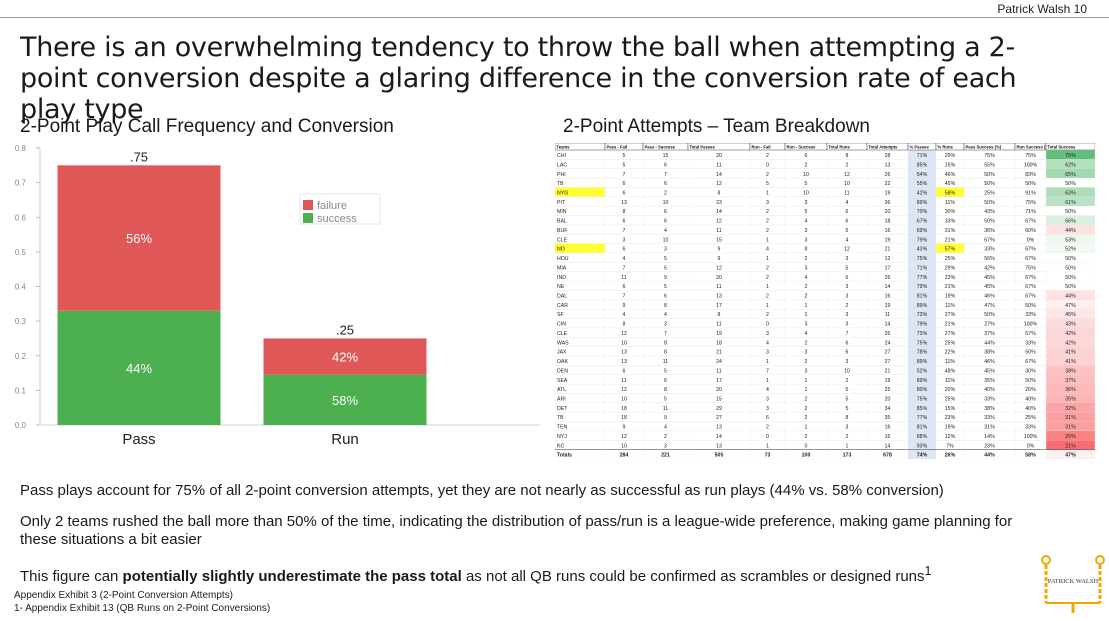 This screenshot has height=621, width=1109. I want to click on table-header-label: Teams, so click(564, 147).